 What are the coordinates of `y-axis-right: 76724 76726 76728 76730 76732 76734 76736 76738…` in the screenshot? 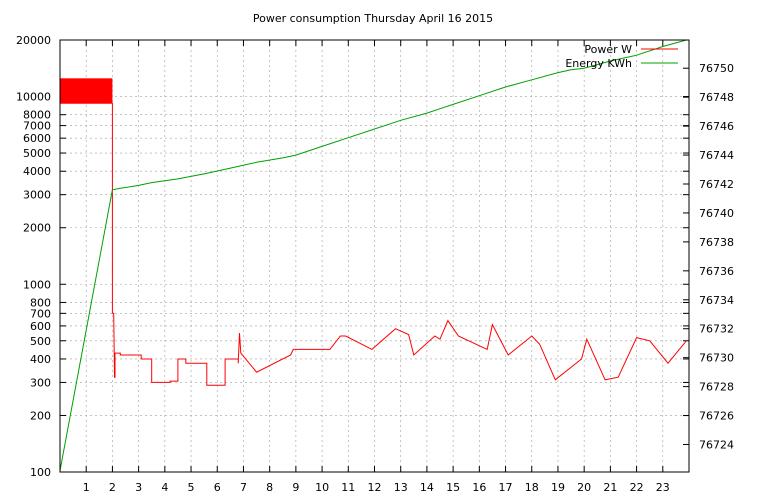 It's located at (708, 257).